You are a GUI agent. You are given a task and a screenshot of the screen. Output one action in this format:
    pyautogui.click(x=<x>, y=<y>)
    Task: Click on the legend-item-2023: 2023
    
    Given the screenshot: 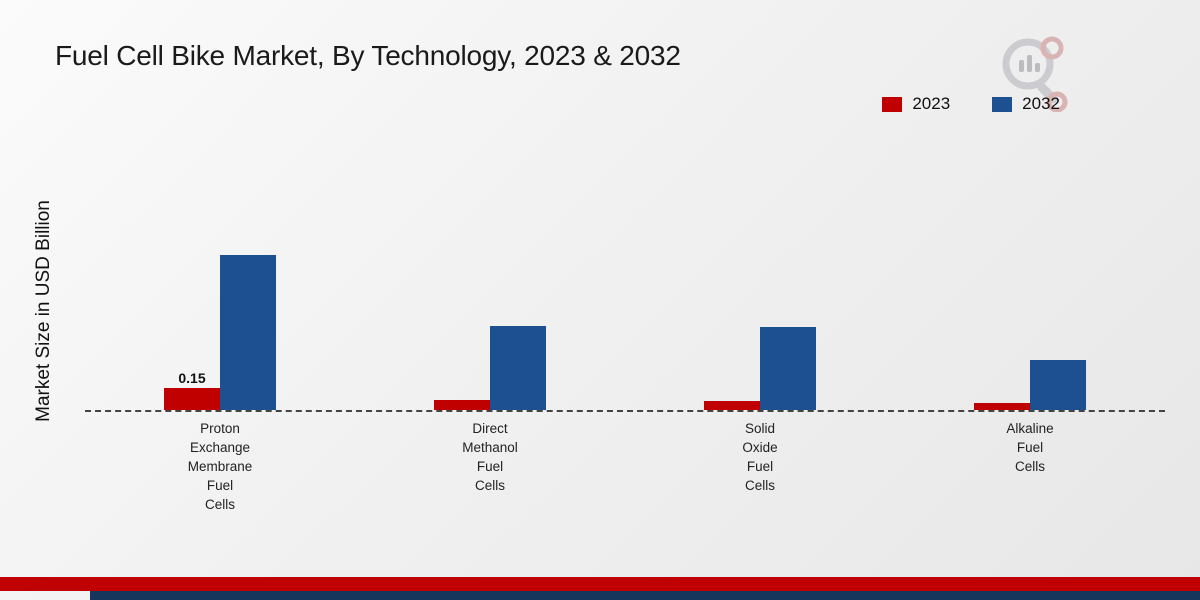 What is the action you would take?
    pyautogui.click(x=916, y=104)
    